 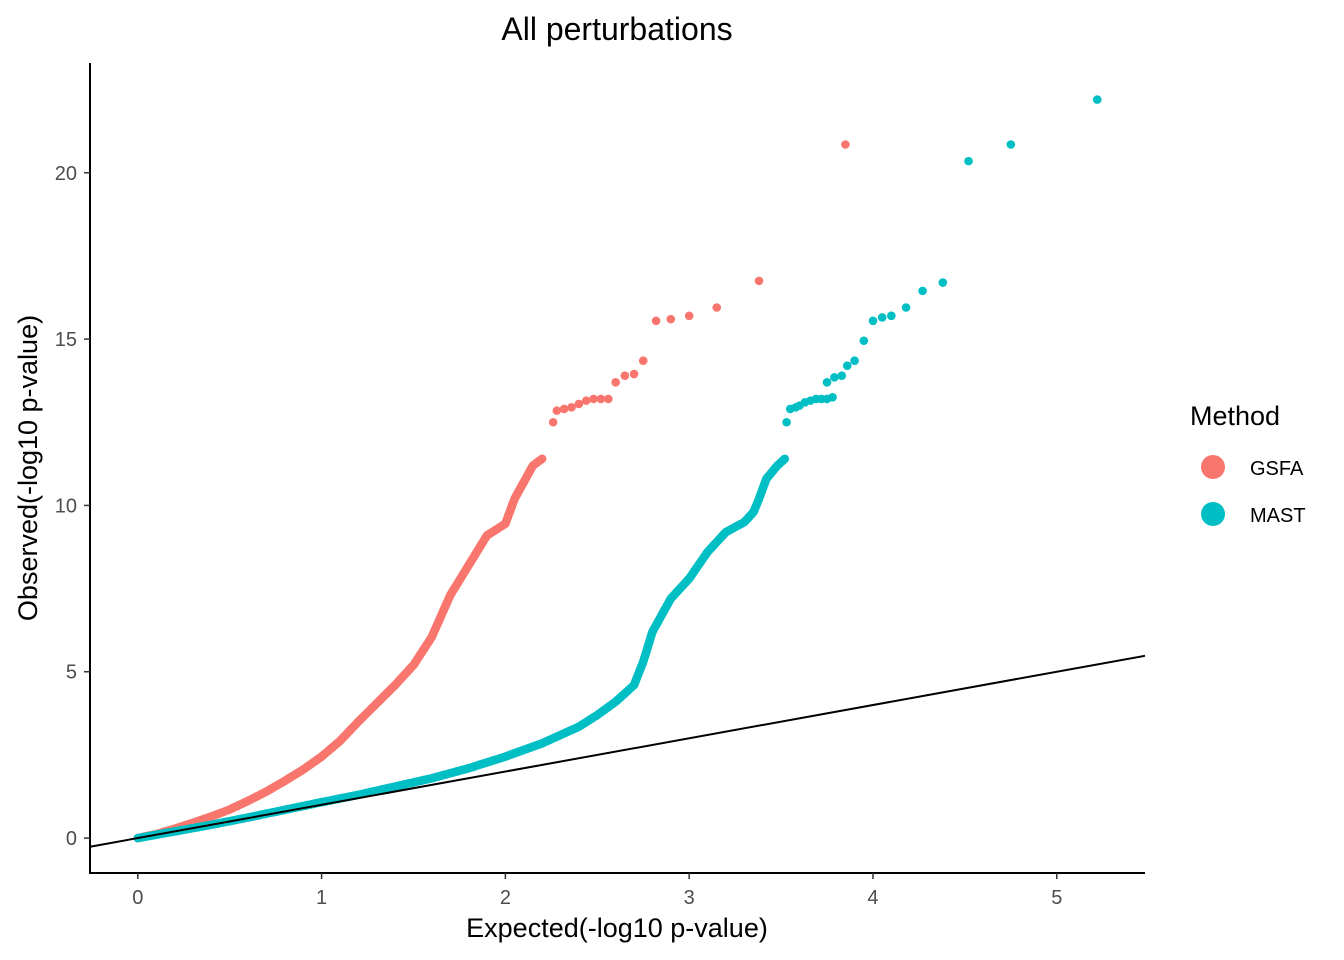 I want to click on chart-title: All perturbations, so click(x=616, y=29).